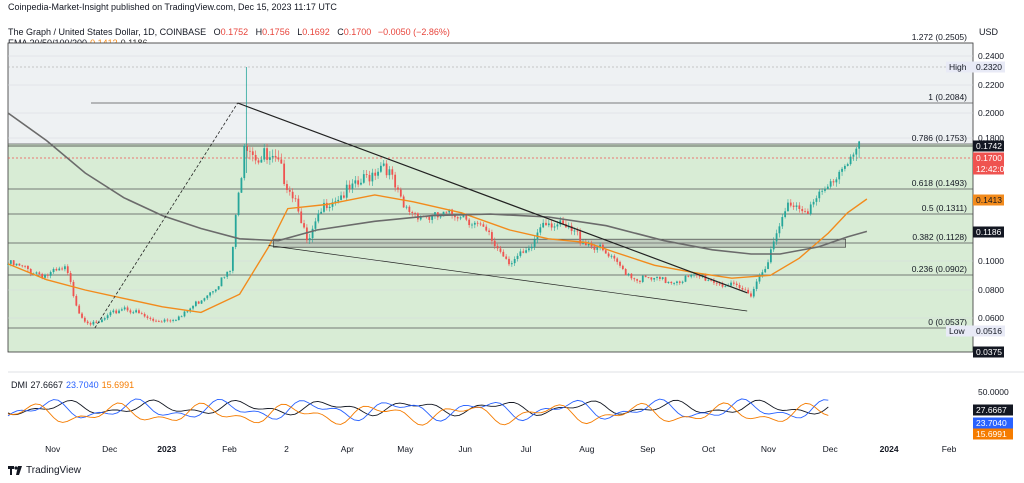 Image resolution: width=1024 pixels, height=483 pixels. I want to click on badge-low-bg, so click(975, 331).